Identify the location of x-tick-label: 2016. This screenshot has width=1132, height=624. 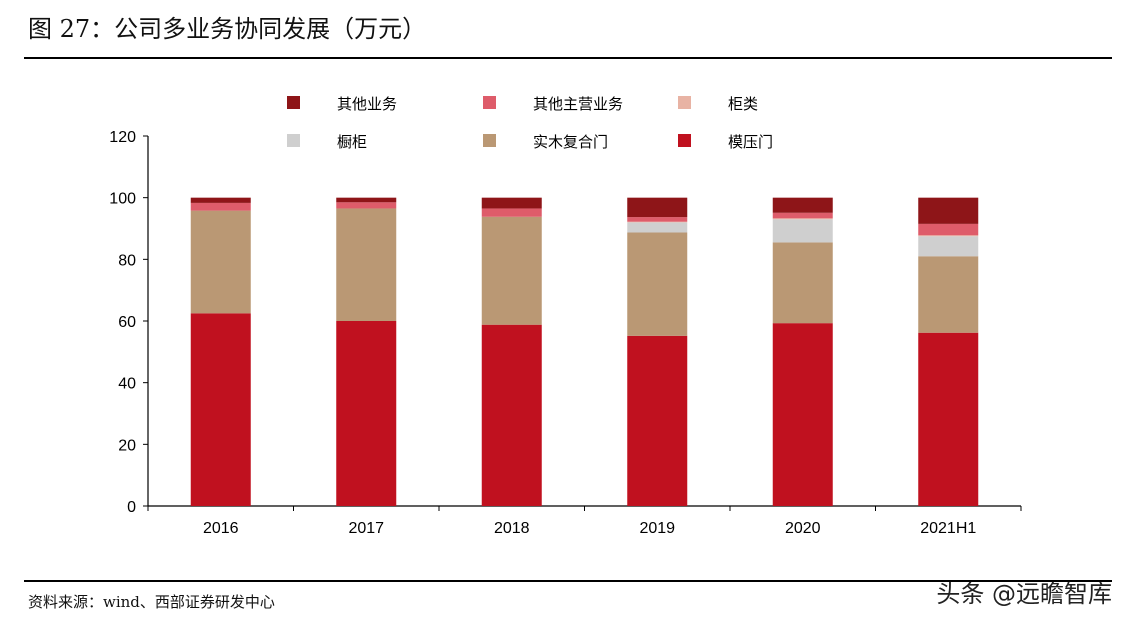
(221, 528).